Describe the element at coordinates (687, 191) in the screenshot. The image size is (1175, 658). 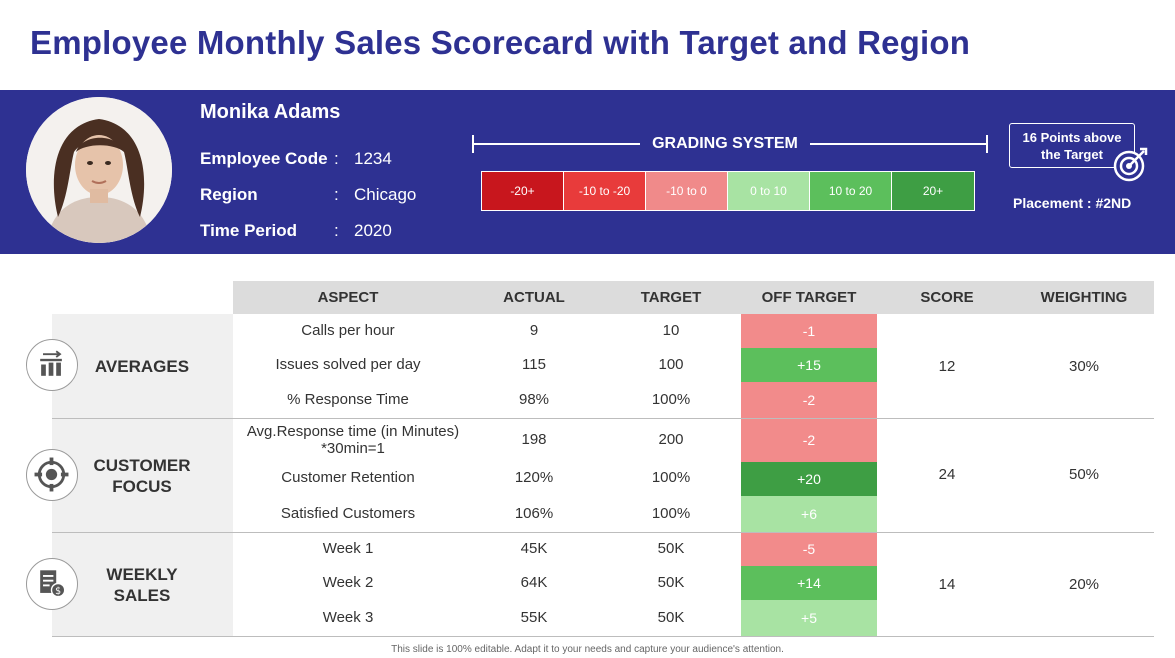
I see `grading-scale-cell: -10 to 0` at that location.